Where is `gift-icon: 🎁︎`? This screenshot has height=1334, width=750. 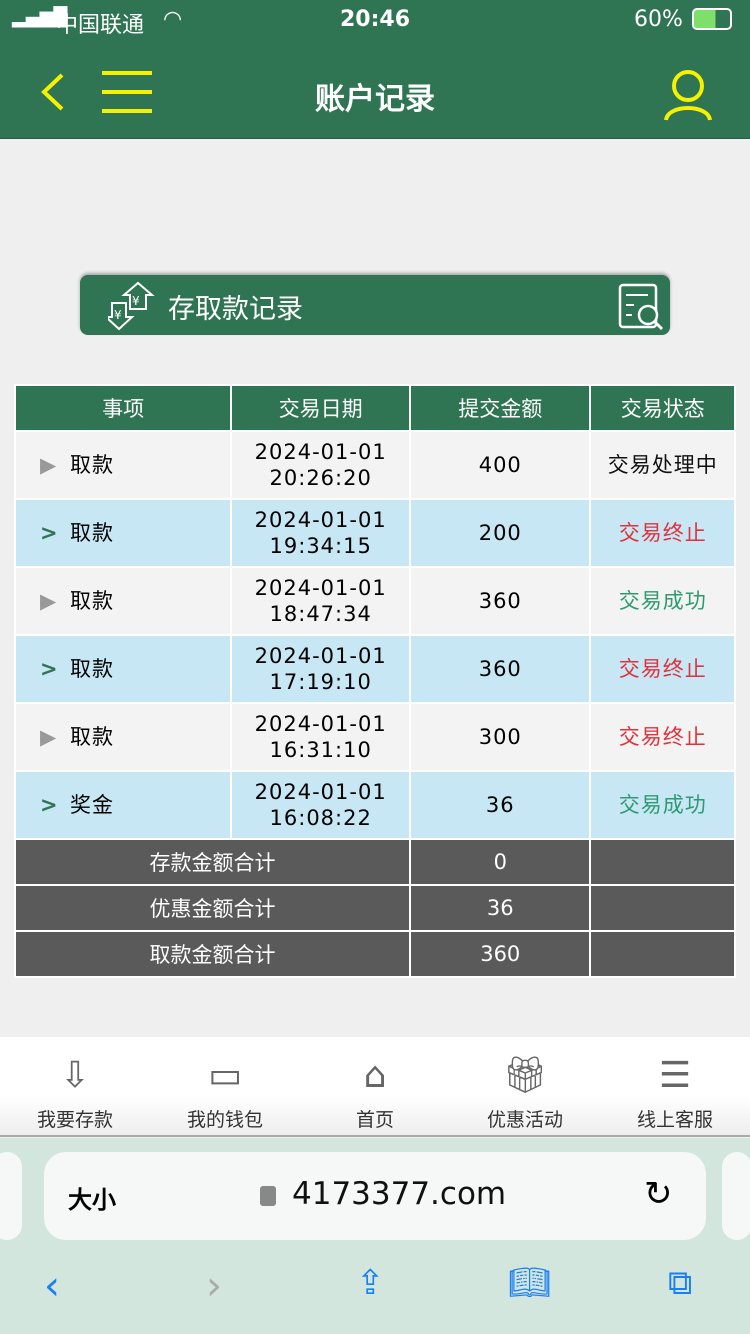 gift-icon: 🎁︎ is located at coordinates (525, 1075).